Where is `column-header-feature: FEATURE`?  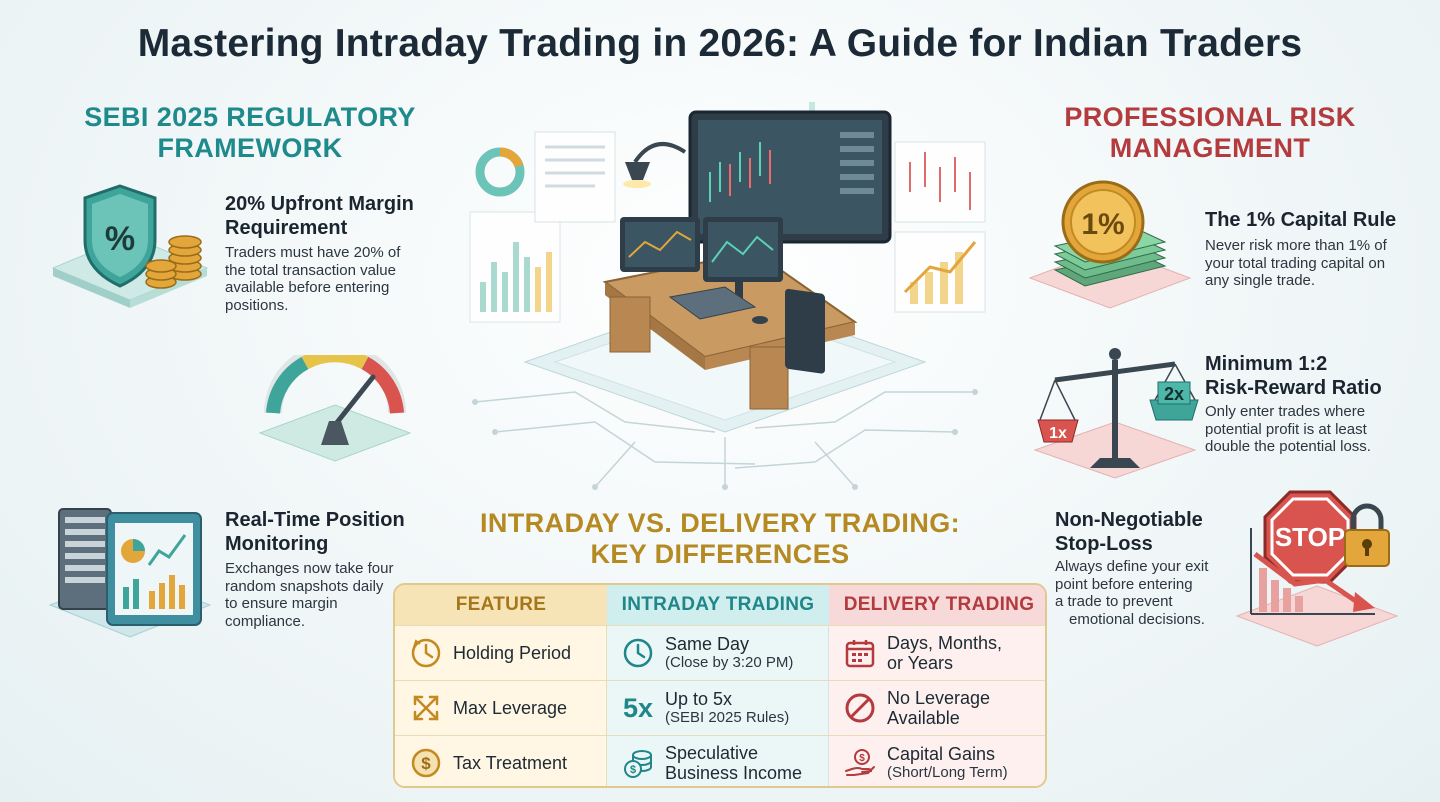
column-header-feature: FEATURE is located at coordinates (501, 605).